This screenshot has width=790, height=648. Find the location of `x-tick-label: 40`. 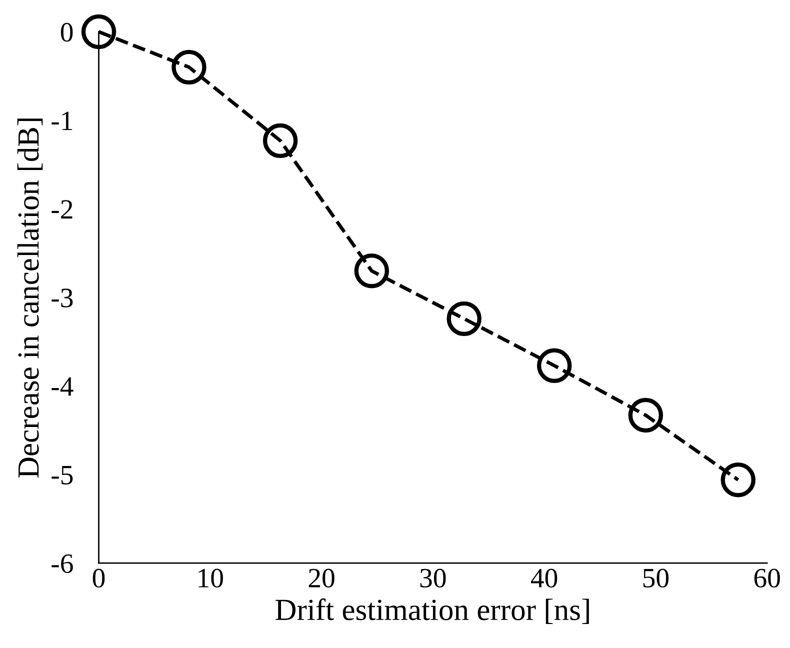

x-tick-label: 40 is located at coordinates (544, 578).